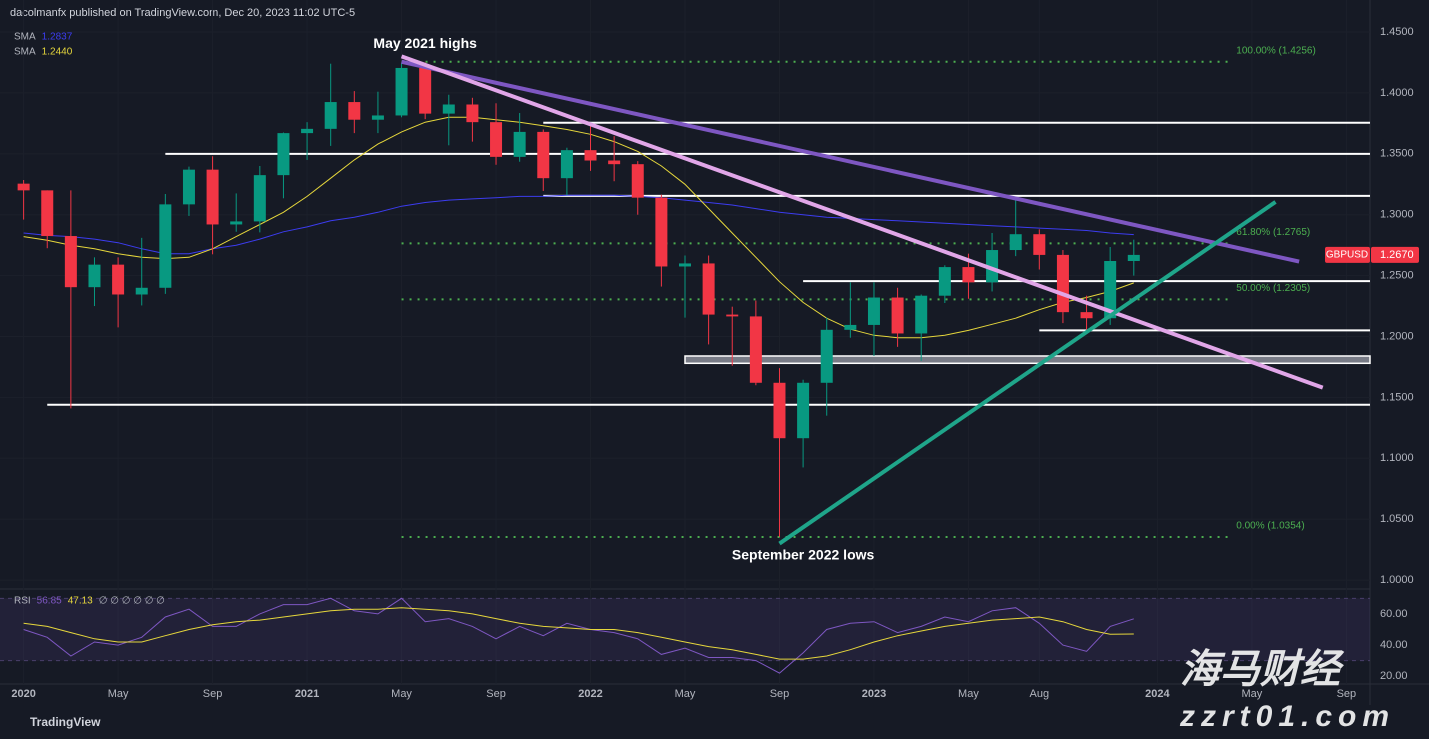 This screenshot has width=1429, height=739. Describe the element at coordinates (1347, 254) in the screenshot. I see `symbol-badge` at that location.